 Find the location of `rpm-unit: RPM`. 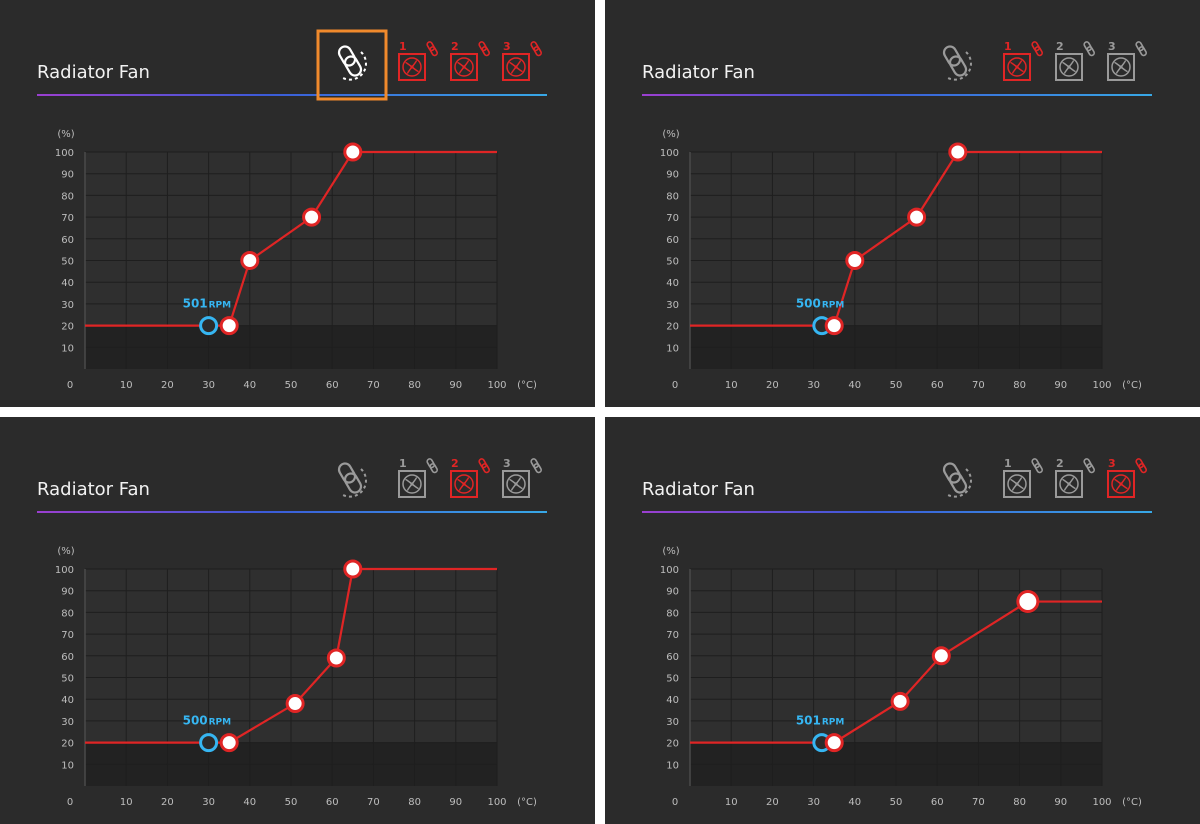

rpm-unit: RPM is located at coordinates (220, 723).